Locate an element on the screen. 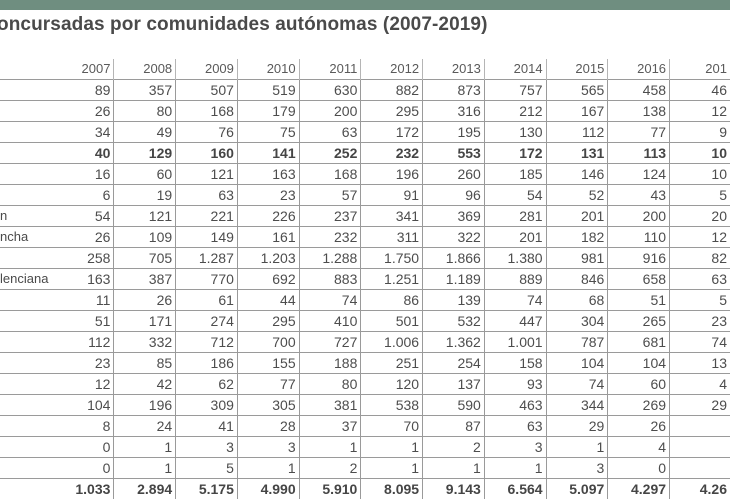 The height and width of the screenshot is (500, 730). header-rule is located at coordinates (365, 5).